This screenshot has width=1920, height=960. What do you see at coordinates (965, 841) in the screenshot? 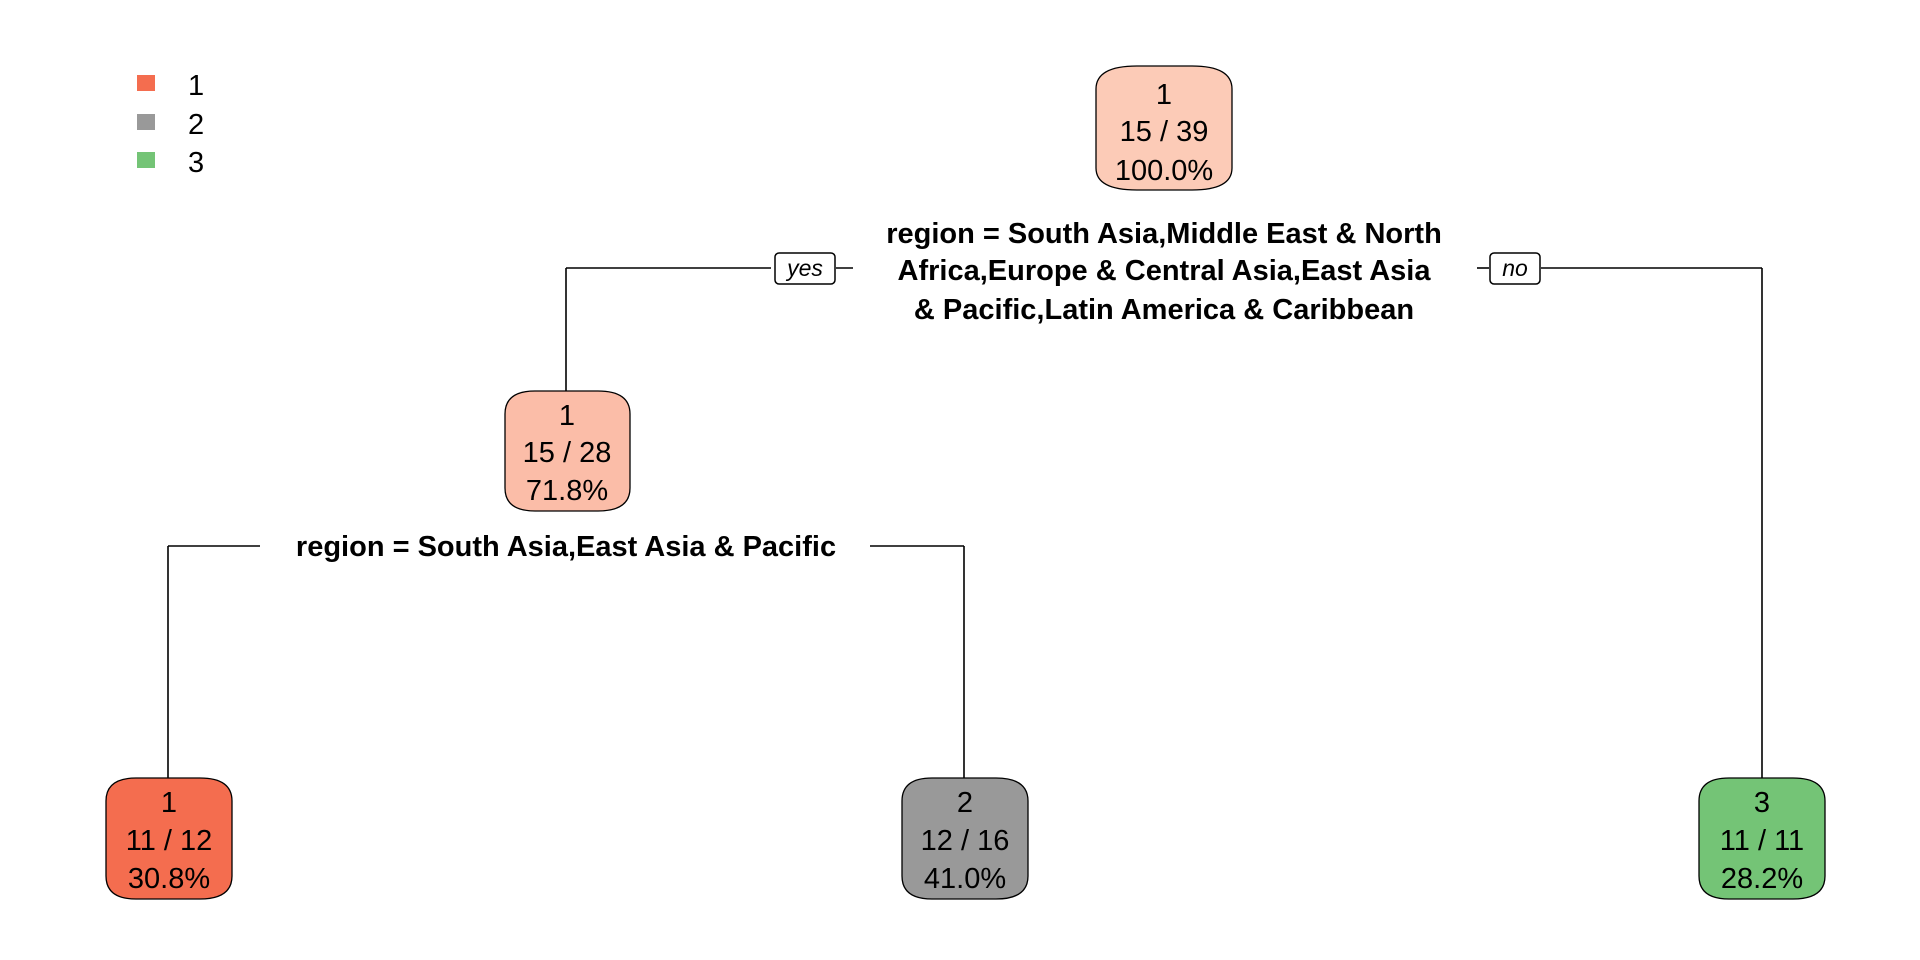
I see `node-leaf-2-counts: 12 / 16` at bounding box center [965, 841].